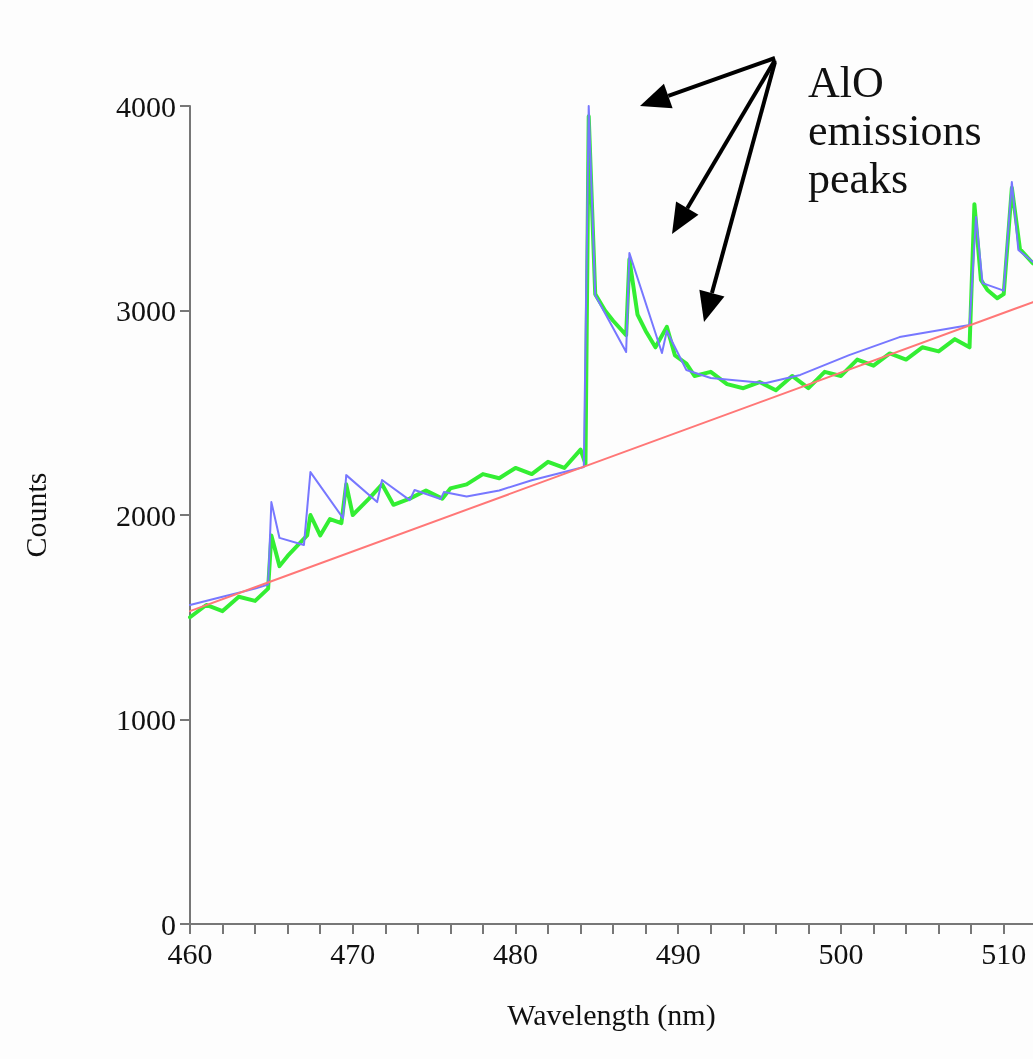 The image size is (1033, 1059). I want to click on annotation: AlO emissions peaks, so click(900, 130).